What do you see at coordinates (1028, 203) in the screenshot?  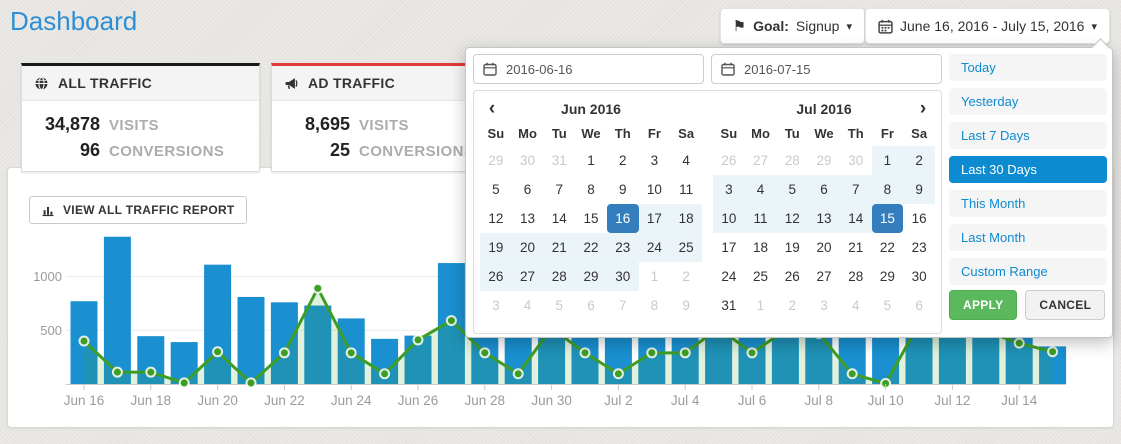 I see `preset-this-month: This Month` at bounding box center [1028, 203].